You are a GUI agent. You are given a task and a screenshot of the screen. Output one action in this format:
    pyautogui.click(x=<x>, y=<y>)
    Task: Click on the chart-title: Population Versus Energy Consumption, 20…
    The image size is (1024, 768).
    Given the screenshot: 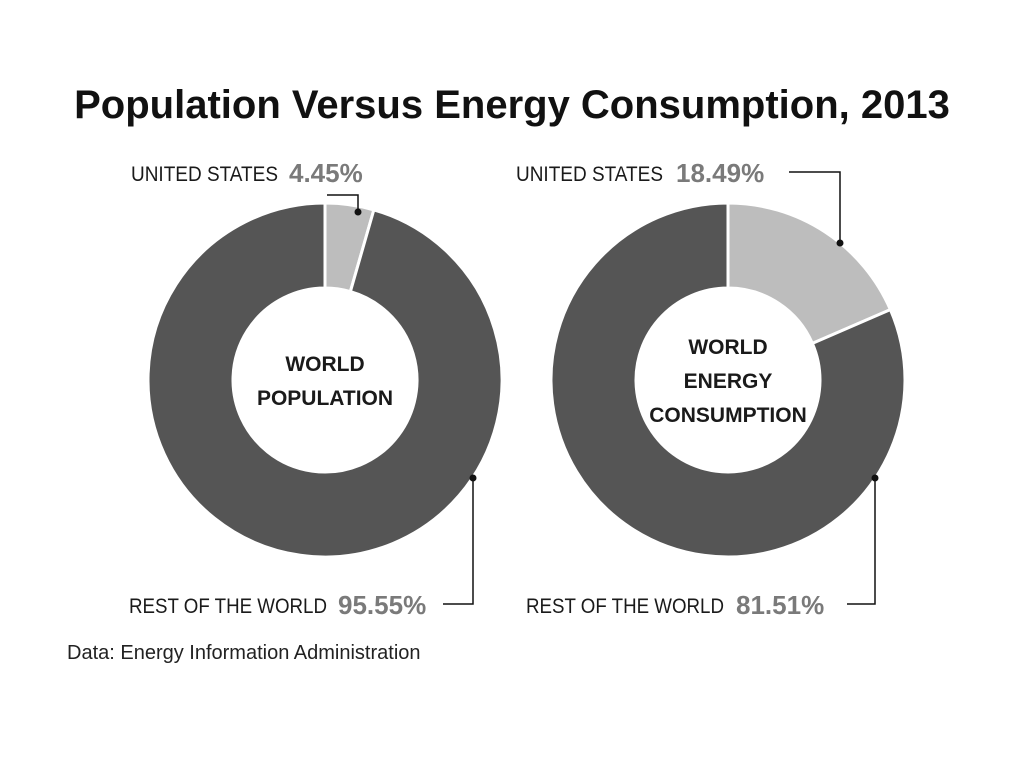 What is the action you would take?
    pyautogui.click(x=512, y=105)
    